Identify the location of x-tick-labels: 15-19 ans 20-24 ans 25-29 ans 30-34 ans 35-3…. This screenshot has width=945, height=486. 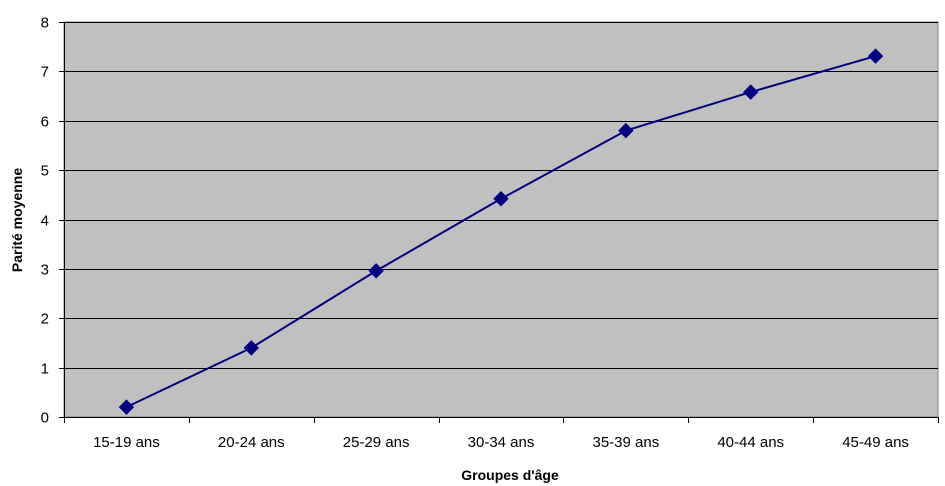
(501, 442).